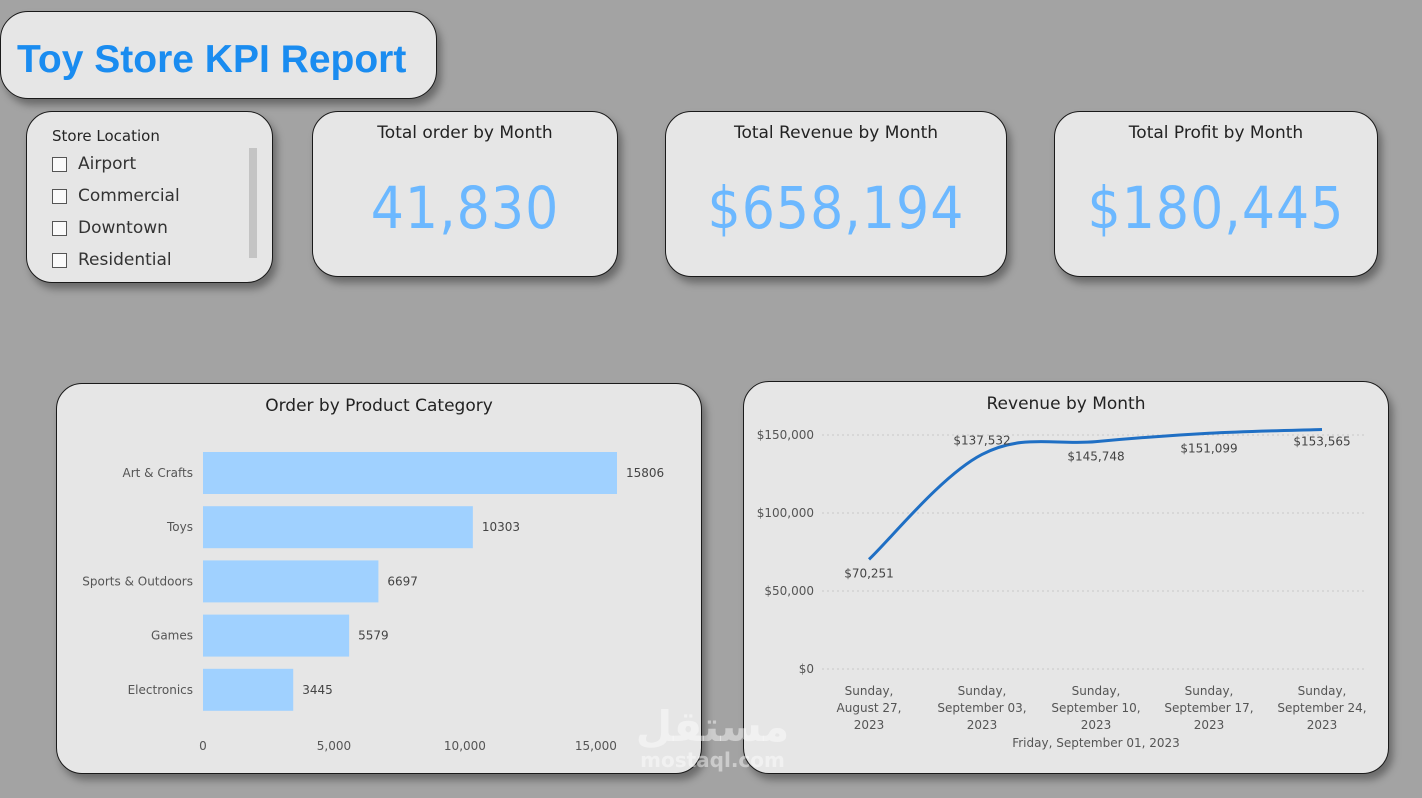 The width and height of the screenshot is (1422, 798). What do you see at coordinates (1321, 708) in the screenshot?
I see `x-tick-label: Sunday, September 24, 2023` at bounding box center [1321, 708].